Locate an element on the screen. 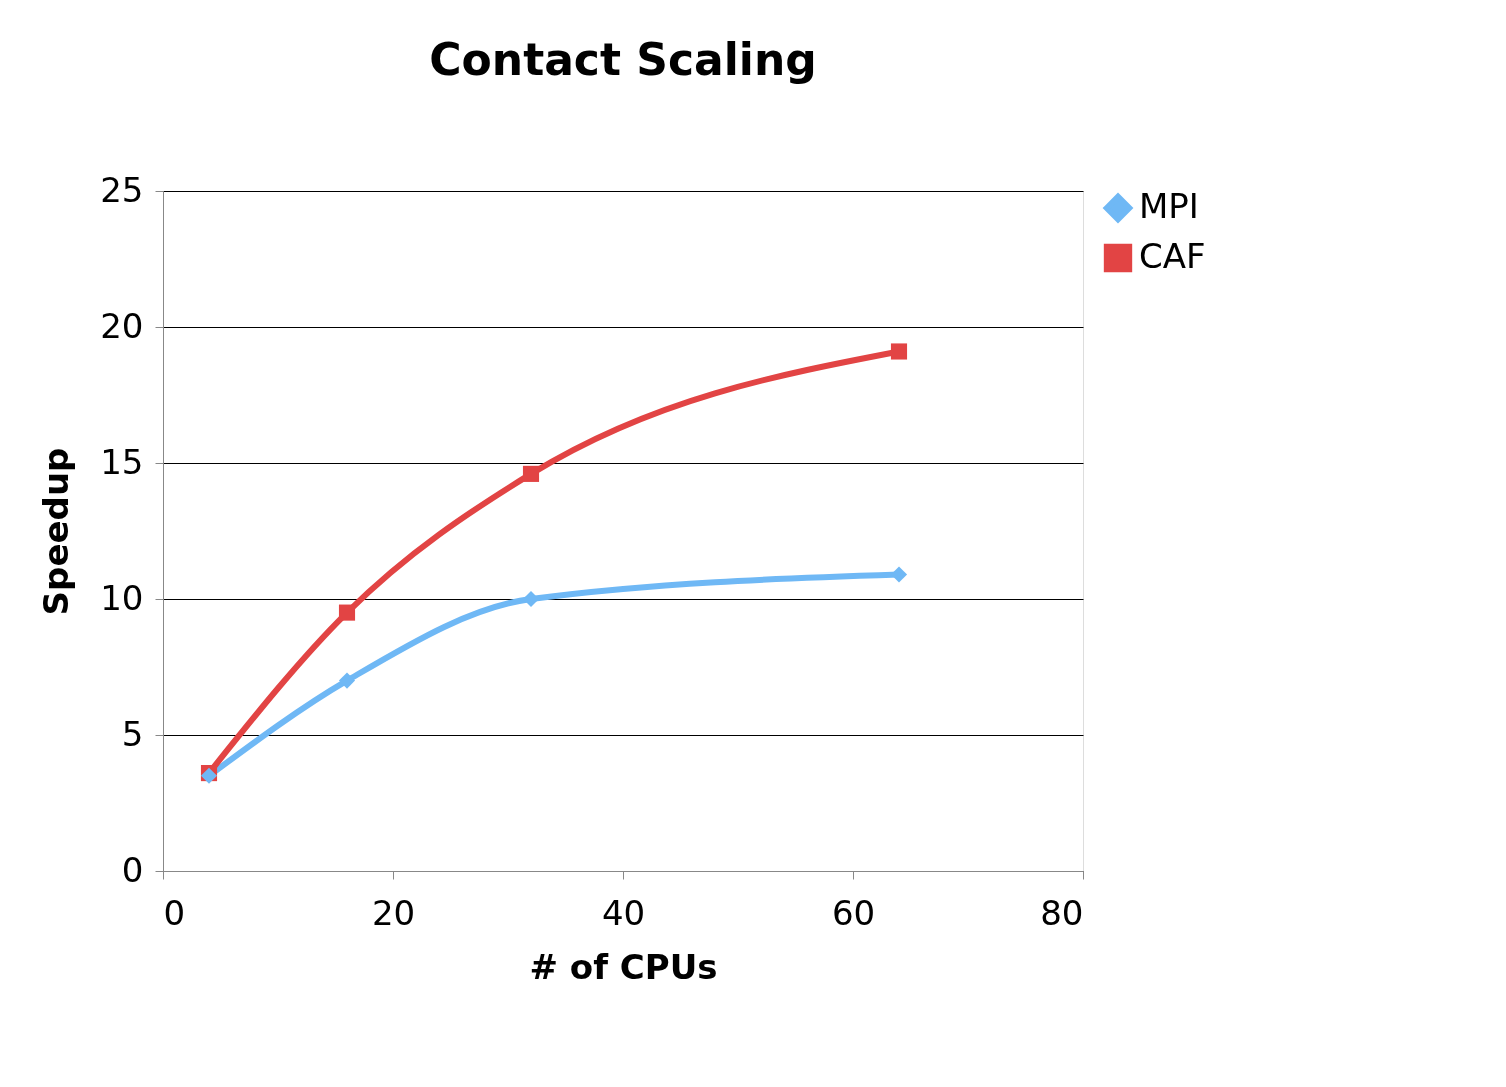 The image size is (1506, 1087). y-tick-label: 5 is located at coordinates (132, 733).